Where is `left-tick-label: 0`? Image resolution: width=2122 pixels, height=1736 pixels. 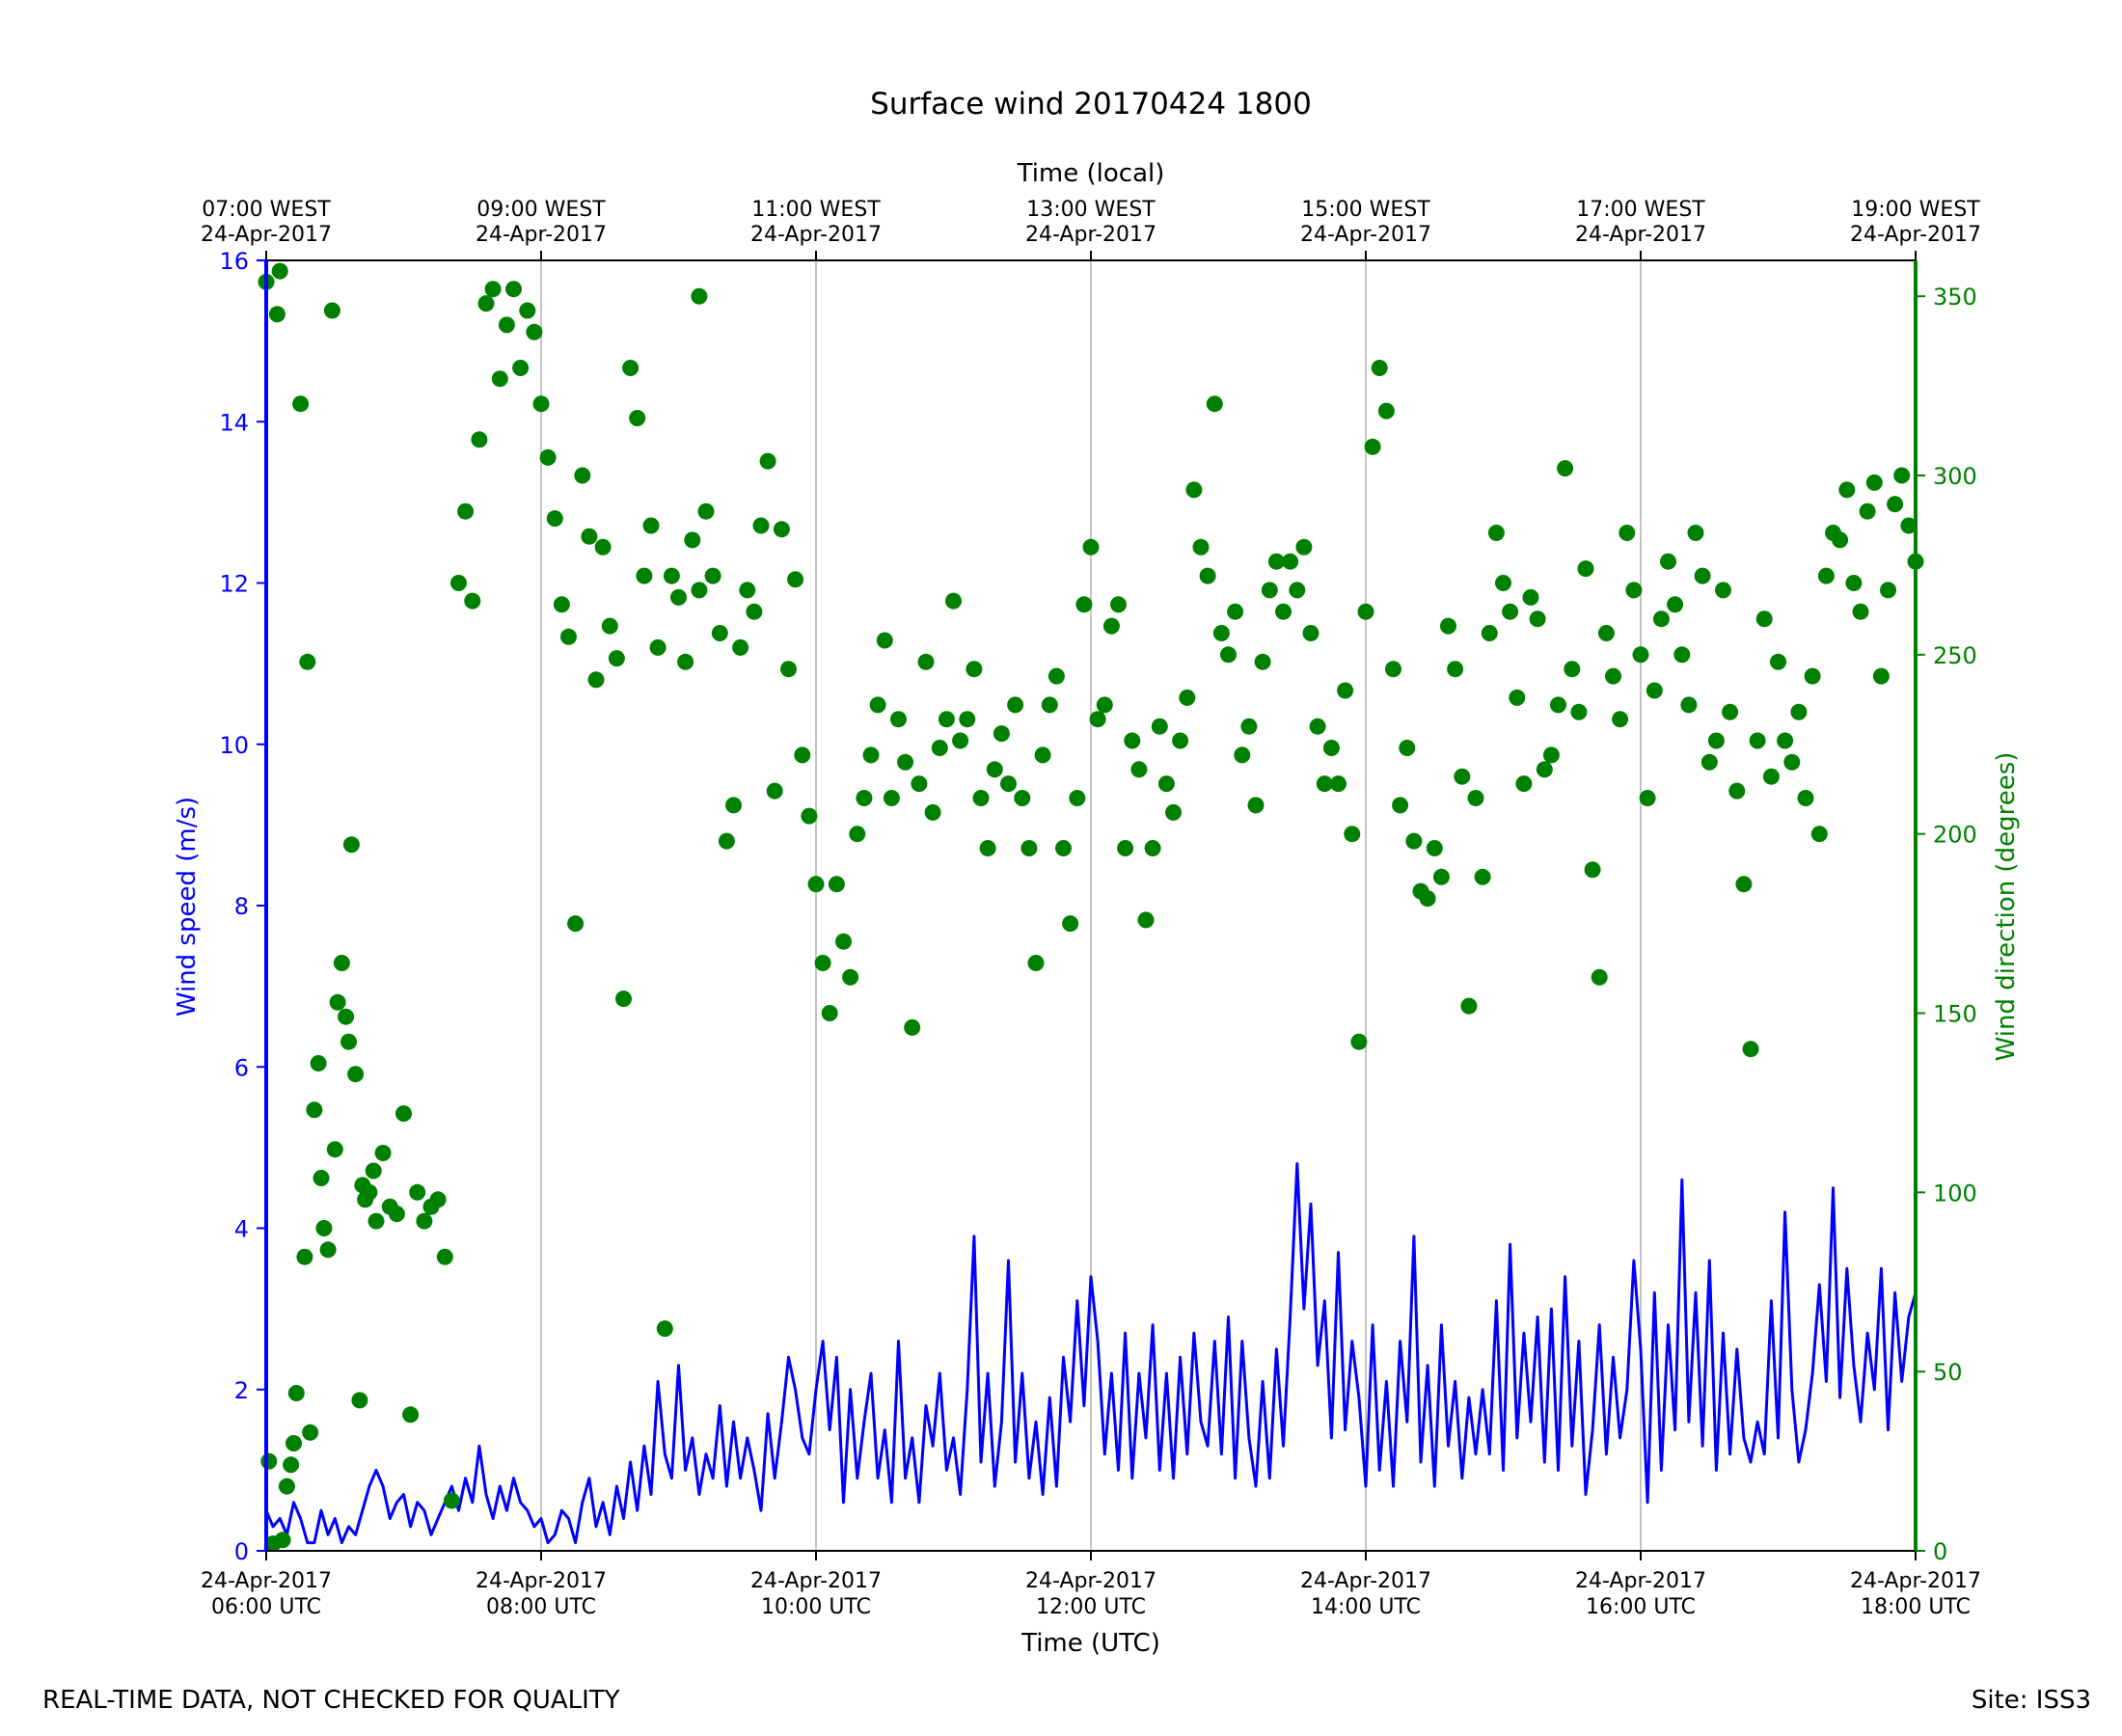
left-tick-label: 0 is located at coordinates (242, 1551).